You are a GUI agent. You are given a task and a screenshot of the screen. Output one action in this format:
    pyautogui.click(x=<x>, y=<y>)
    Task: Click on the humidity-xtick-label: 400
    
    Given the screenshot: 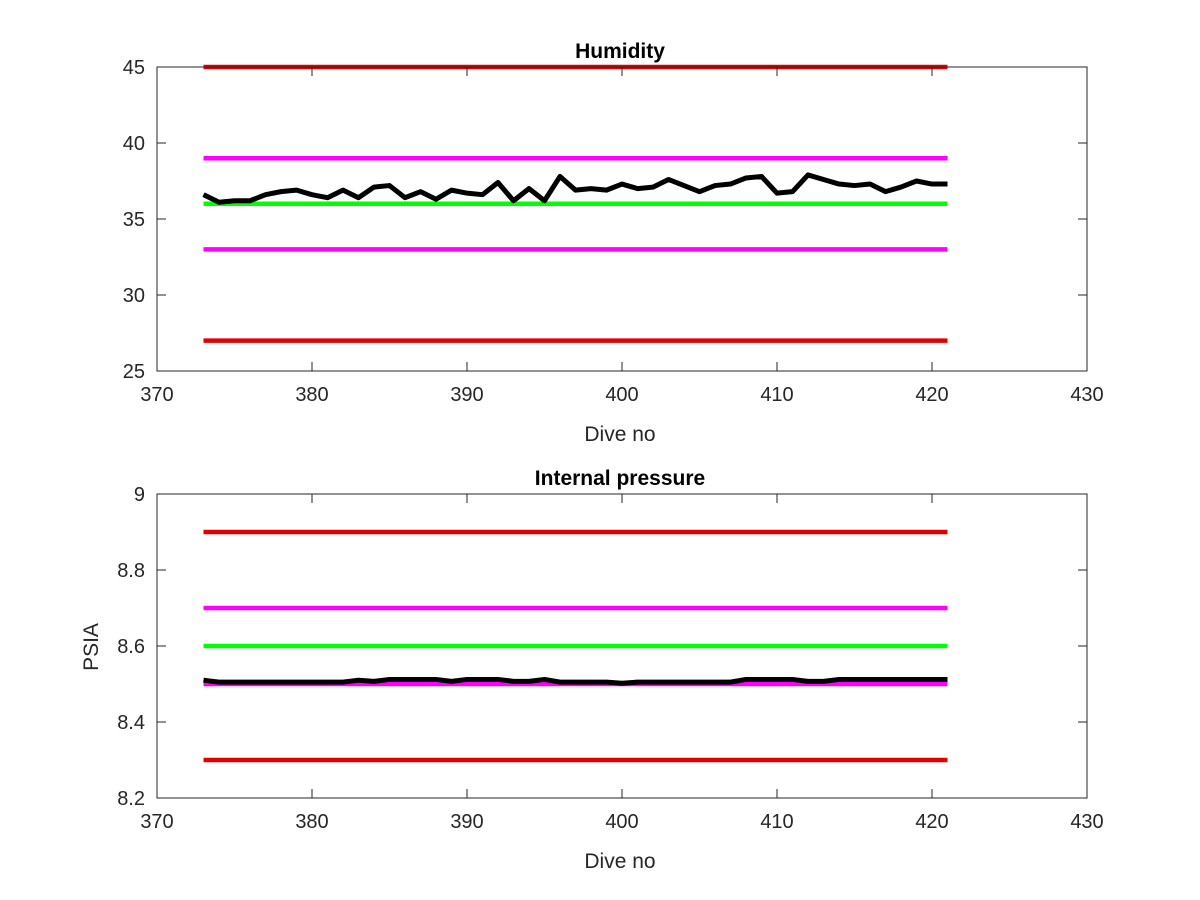 What is the action you would take?
    pyautogui.click(x=621, y=395)
    